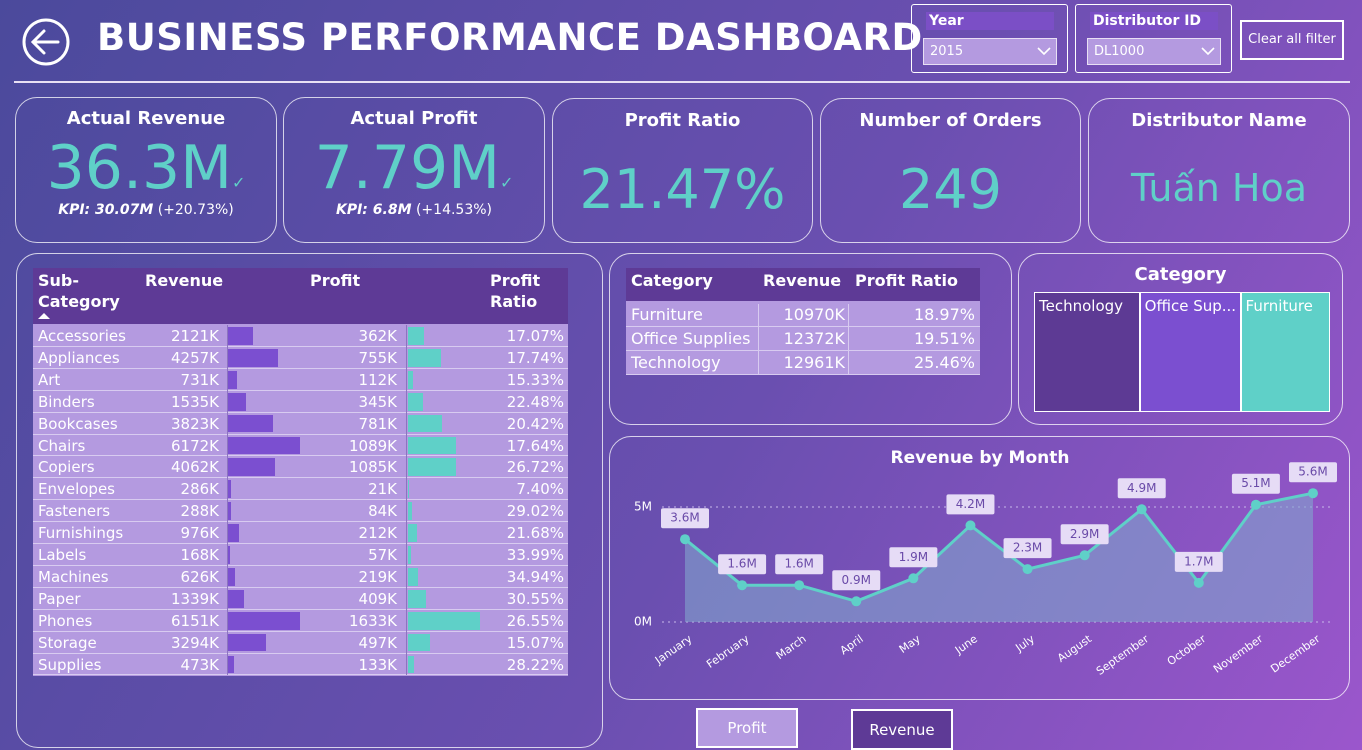 The height and width of the screenshot is (750, 1362). Describe the element at coordinates (1123, 655) in the screenshot. I see `x-tick-label: September` at that location.